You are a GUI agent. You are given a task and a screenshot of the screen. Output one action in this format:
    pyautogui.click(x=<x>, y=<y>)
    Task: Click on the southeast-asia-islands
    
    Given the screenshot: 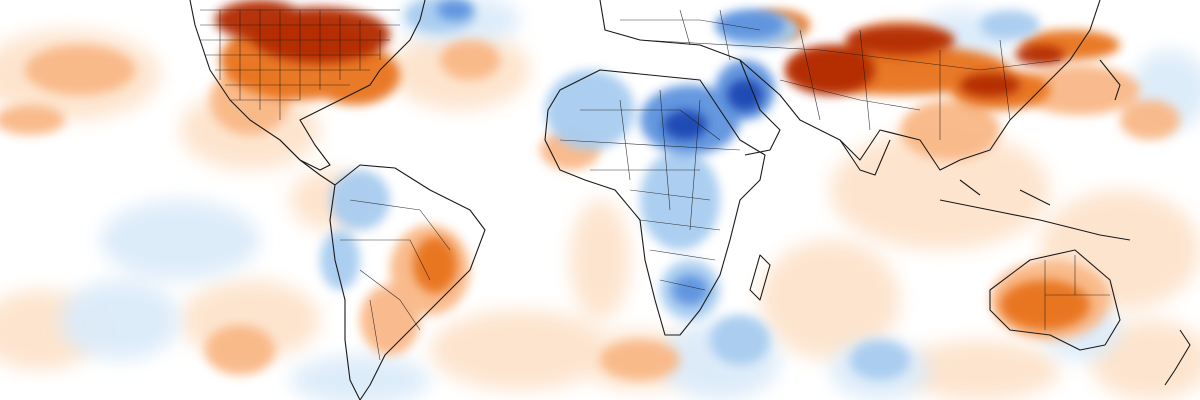 What is the action you would take?
    pyautogui.click(x=1035, y=210)
    